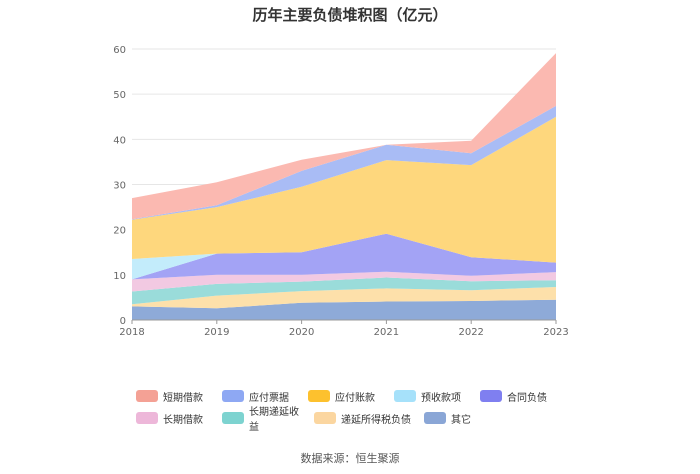  I want to click on legend-item-6: 长期递延收益, so click(263, 420).